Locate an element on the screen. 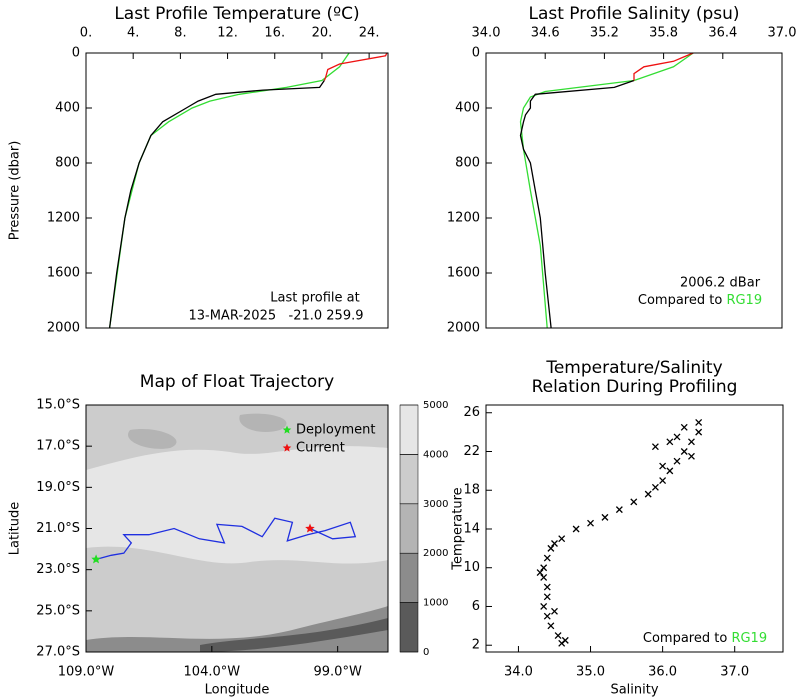  y-tick-label: 10 is located at coordinates (471, 567).